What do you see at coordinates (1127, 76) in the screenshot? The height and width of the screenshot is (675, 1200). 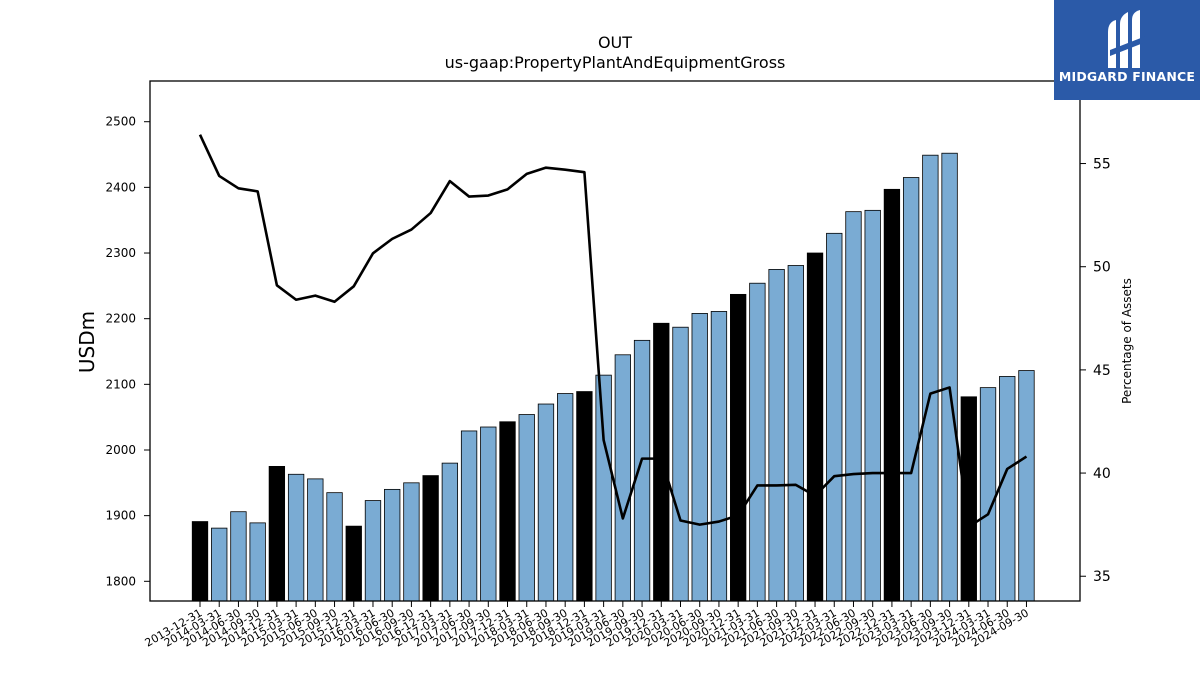 I see `brand-name: MIDGARD FINANCE` at bounding box center [1127, 76].